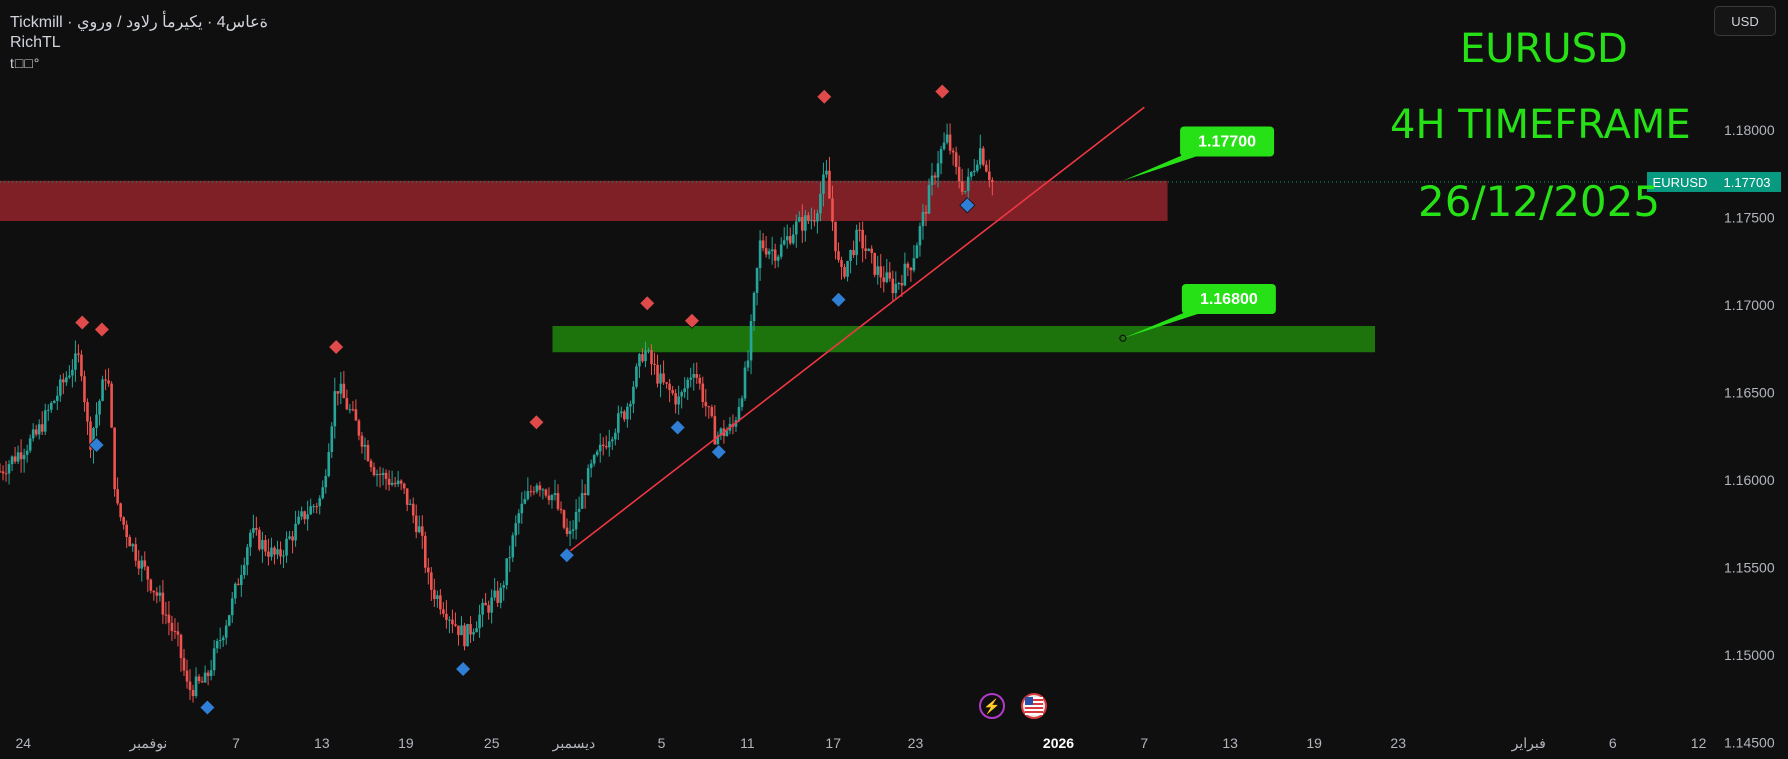 The image size is (1788, 759). What do you see at coordinates (1034, 706) in the screenshot?
I see `us-flag-icon` at bounding box center [1034, 706].